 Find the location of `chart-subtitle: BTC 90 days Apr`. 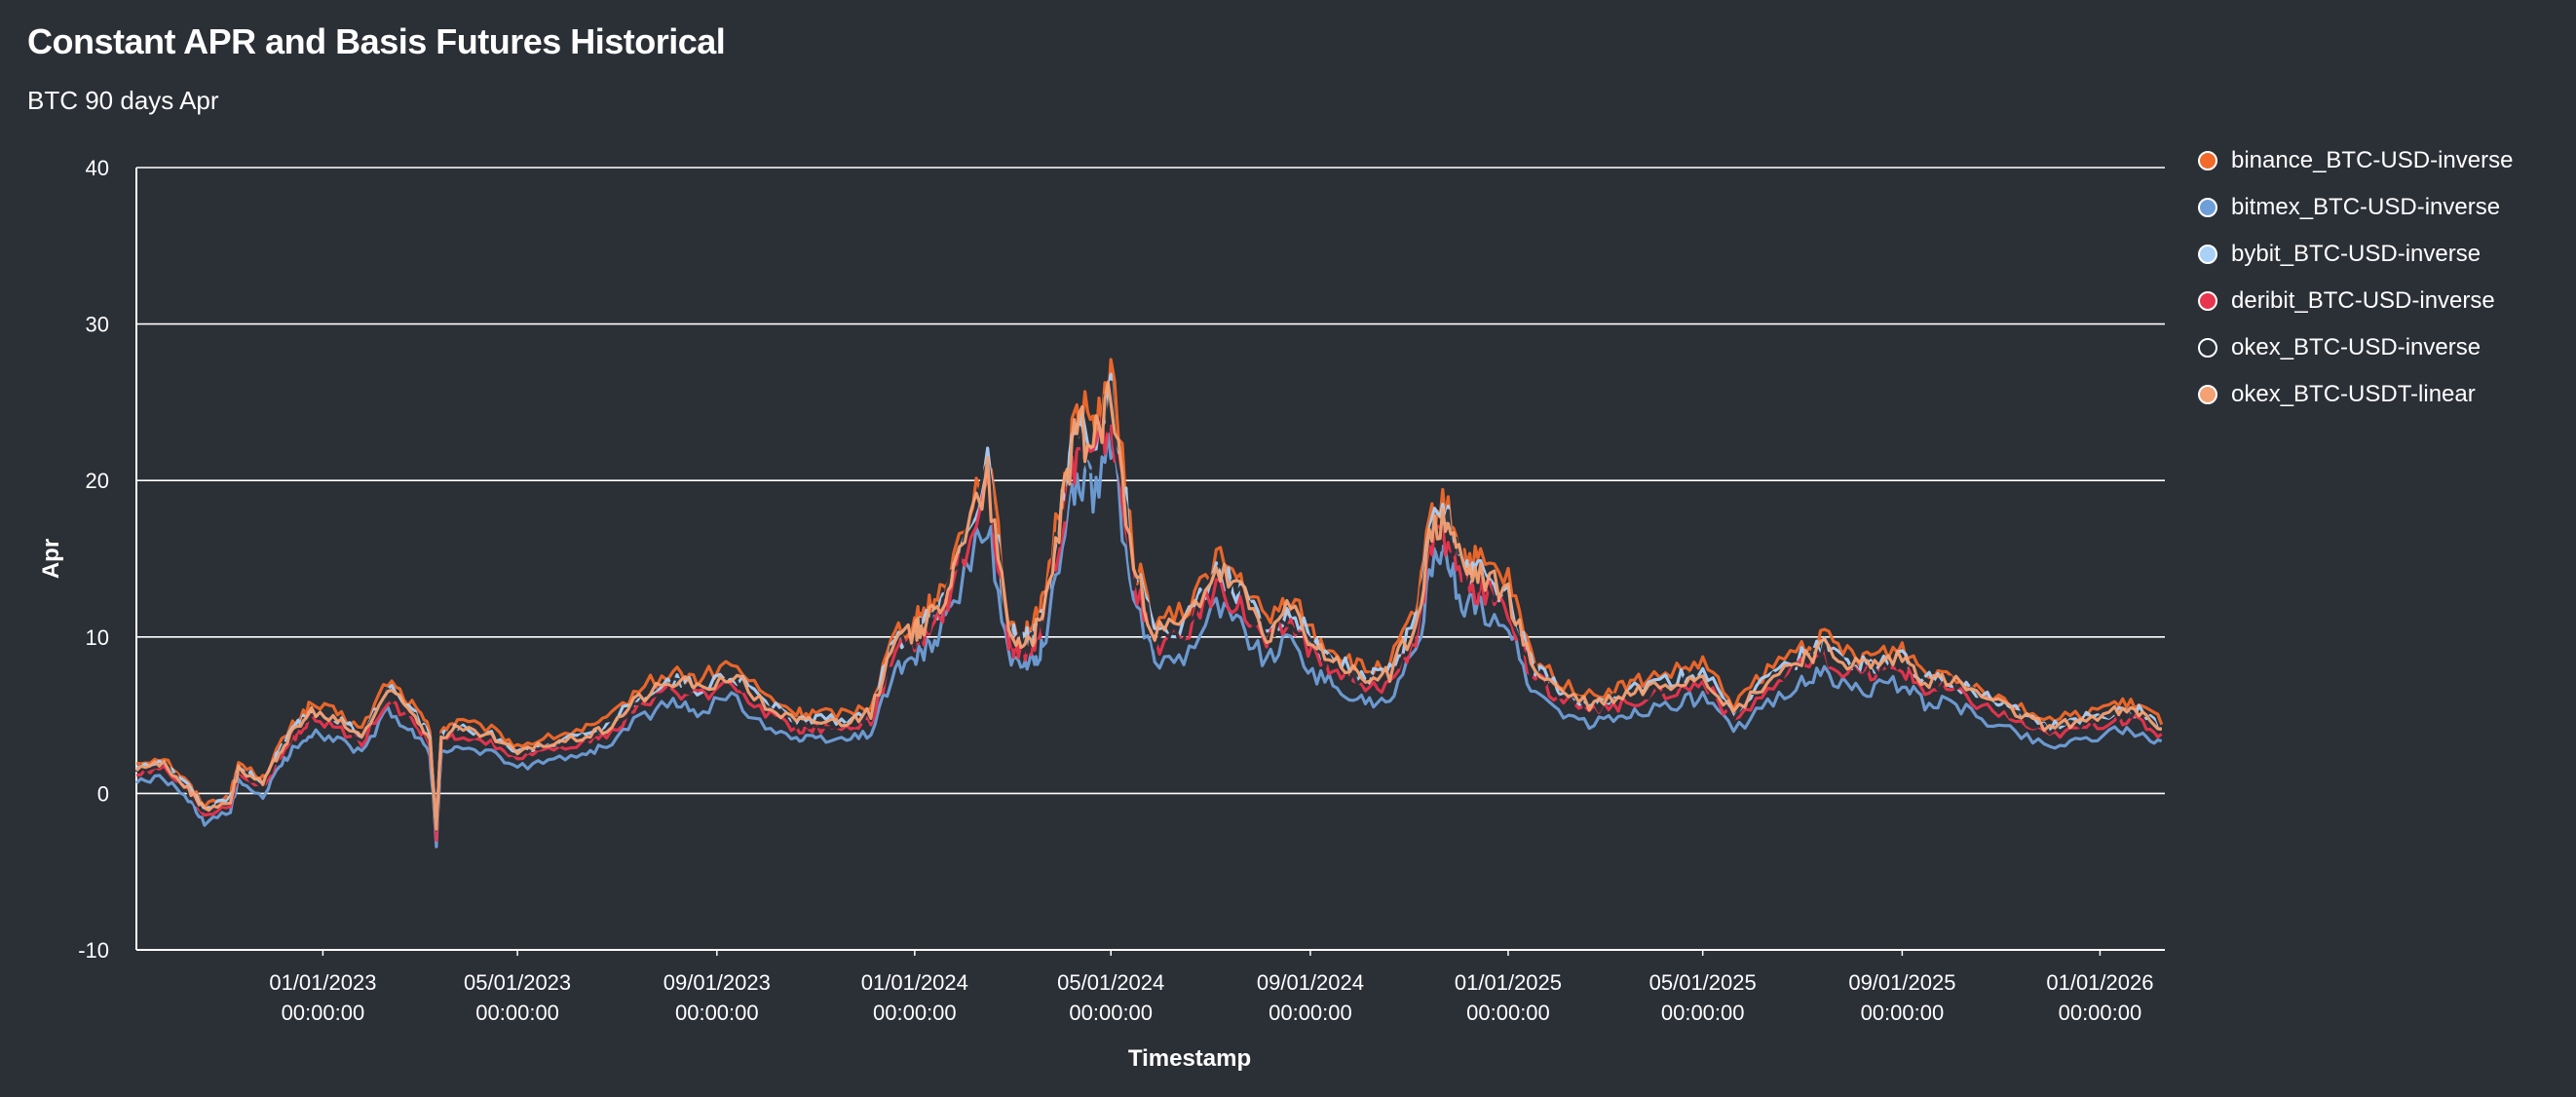

chart-subtitle: BTC 90 days Apr is located at coordinates (123, 100).